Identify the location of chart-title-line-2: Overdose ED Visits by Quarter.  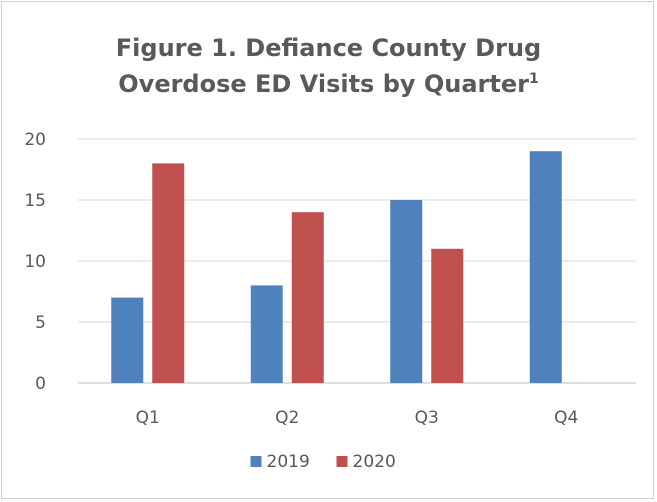
(323, 84).